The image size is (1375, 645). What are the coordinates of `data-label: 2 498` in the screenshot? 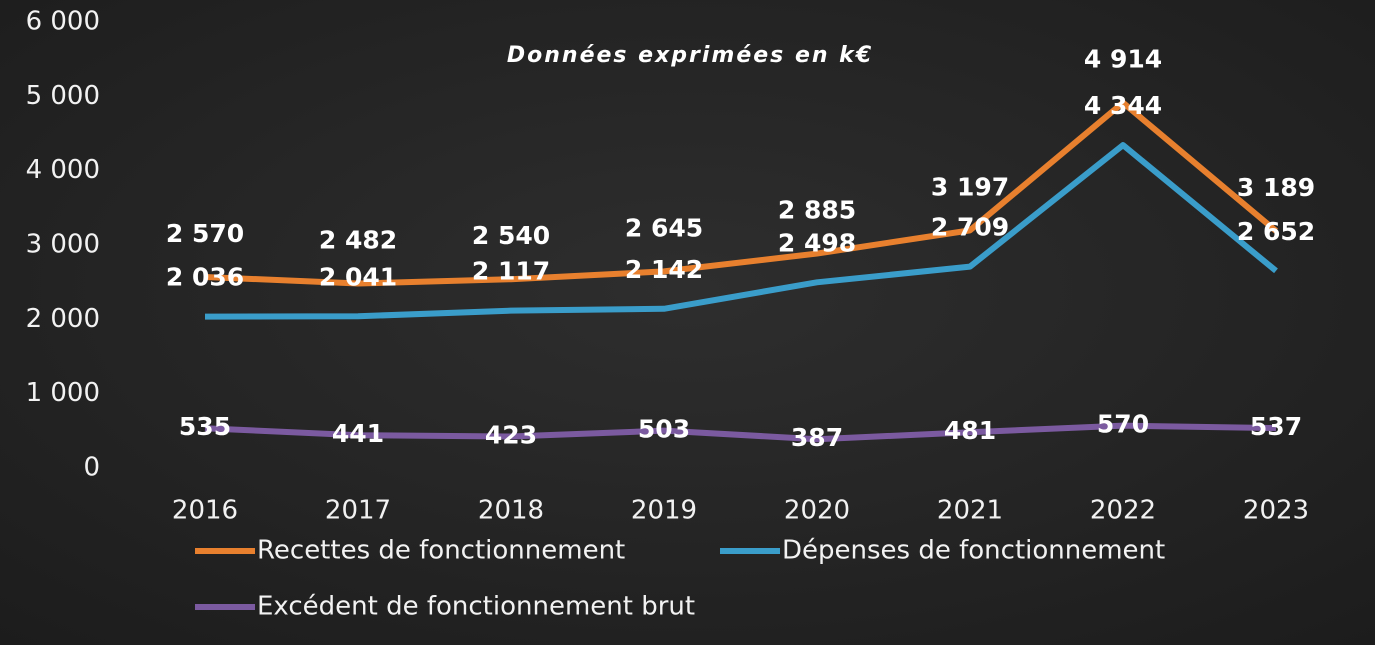 It's located at (817, 242).